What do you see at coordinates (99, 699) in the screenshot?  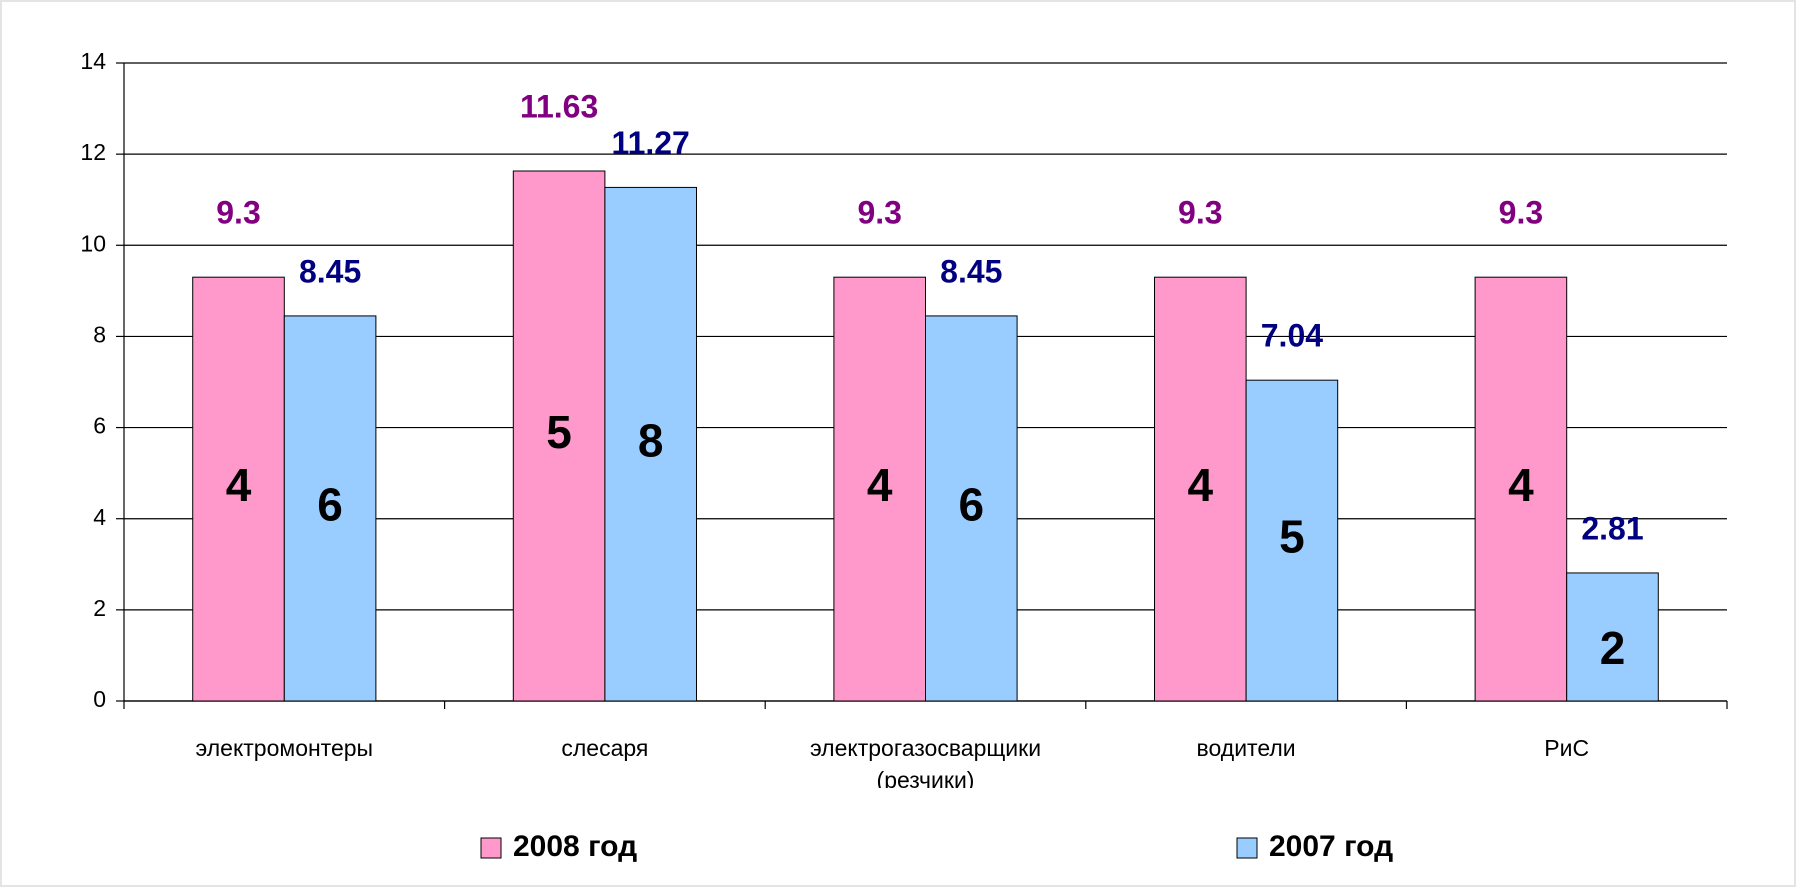 I see `y-tick-label: 0` at bounding box center [99, 699].